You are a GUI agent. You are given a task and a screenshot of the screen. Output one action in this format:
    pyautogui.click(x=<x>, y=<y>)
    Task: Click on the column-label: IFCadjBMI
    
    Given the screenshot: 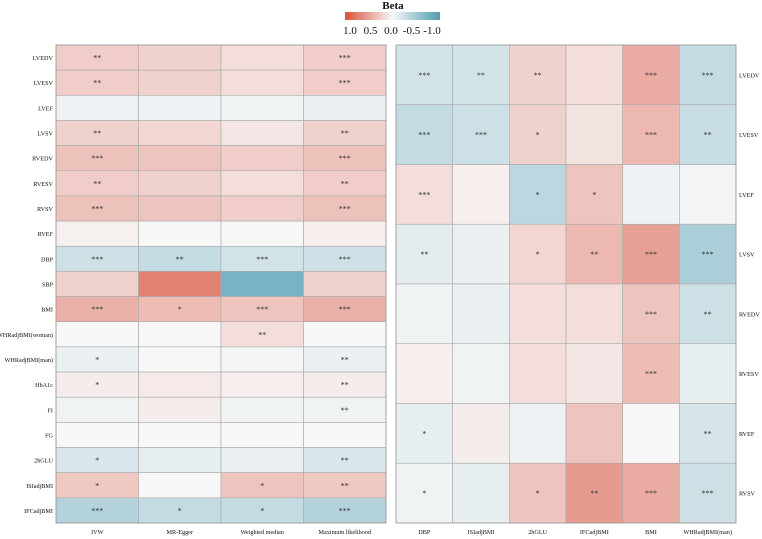 What is the action you would take?
    pyautogui.click(x=594, y=532)
    